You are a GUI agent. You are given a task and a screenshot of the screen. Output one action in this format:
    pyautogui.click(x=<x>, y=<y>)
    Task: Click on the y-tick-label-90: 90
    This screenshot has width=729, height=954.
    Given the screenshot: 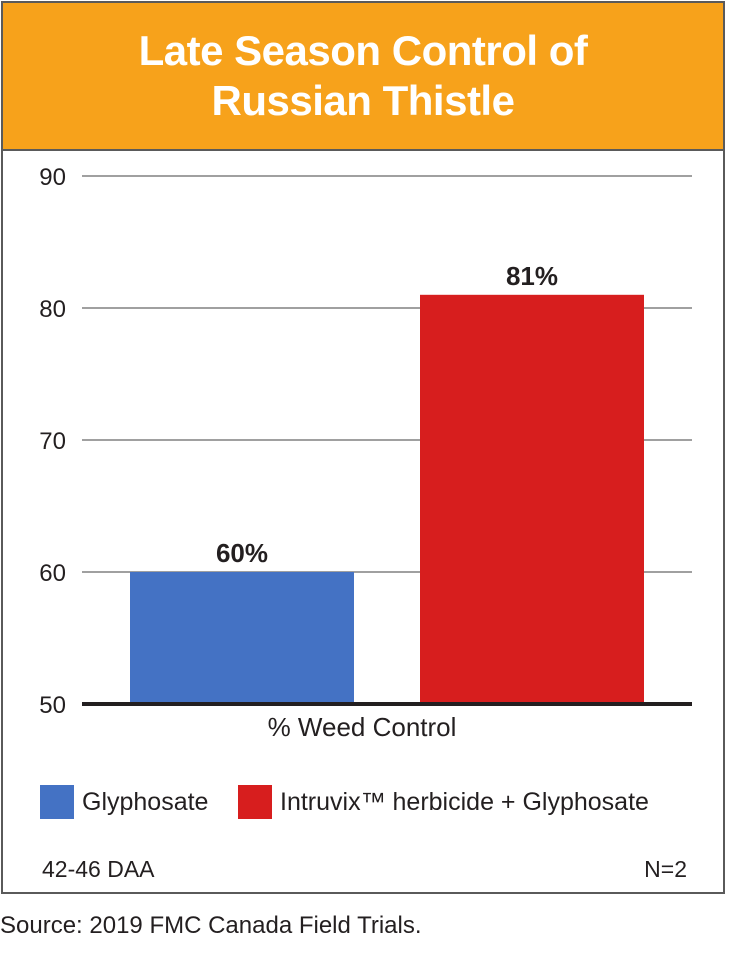 What is the action you would take?
    pyautogui.click(x=52, y=177)
    